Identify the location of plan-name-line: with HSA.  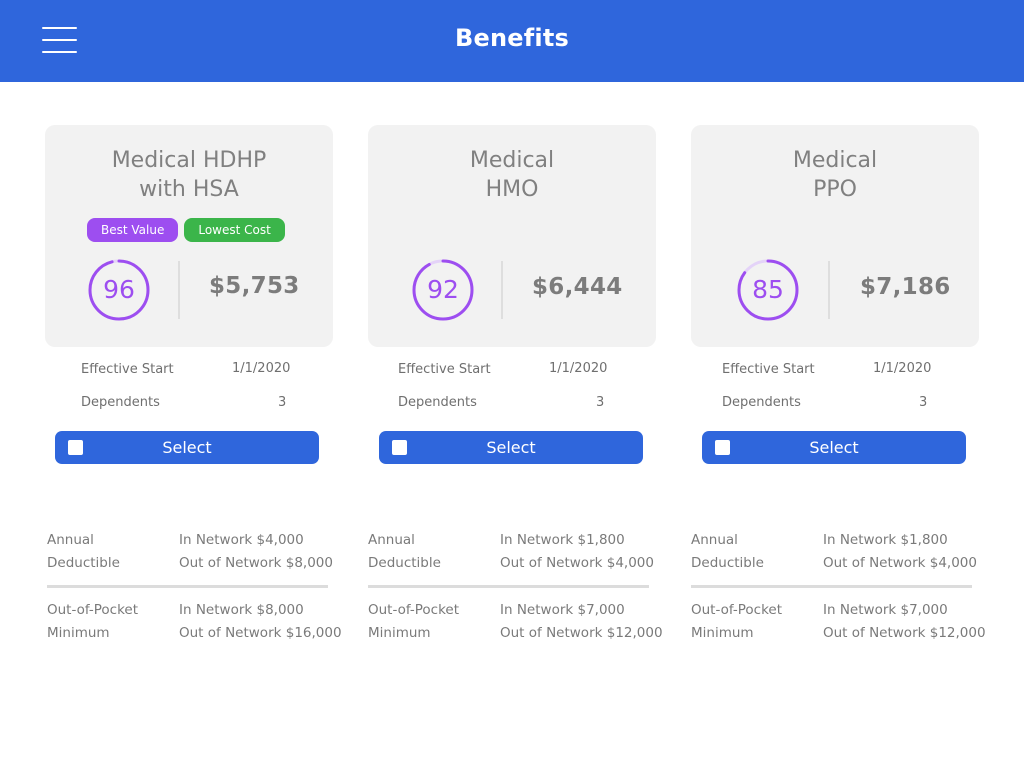
(189, 189).